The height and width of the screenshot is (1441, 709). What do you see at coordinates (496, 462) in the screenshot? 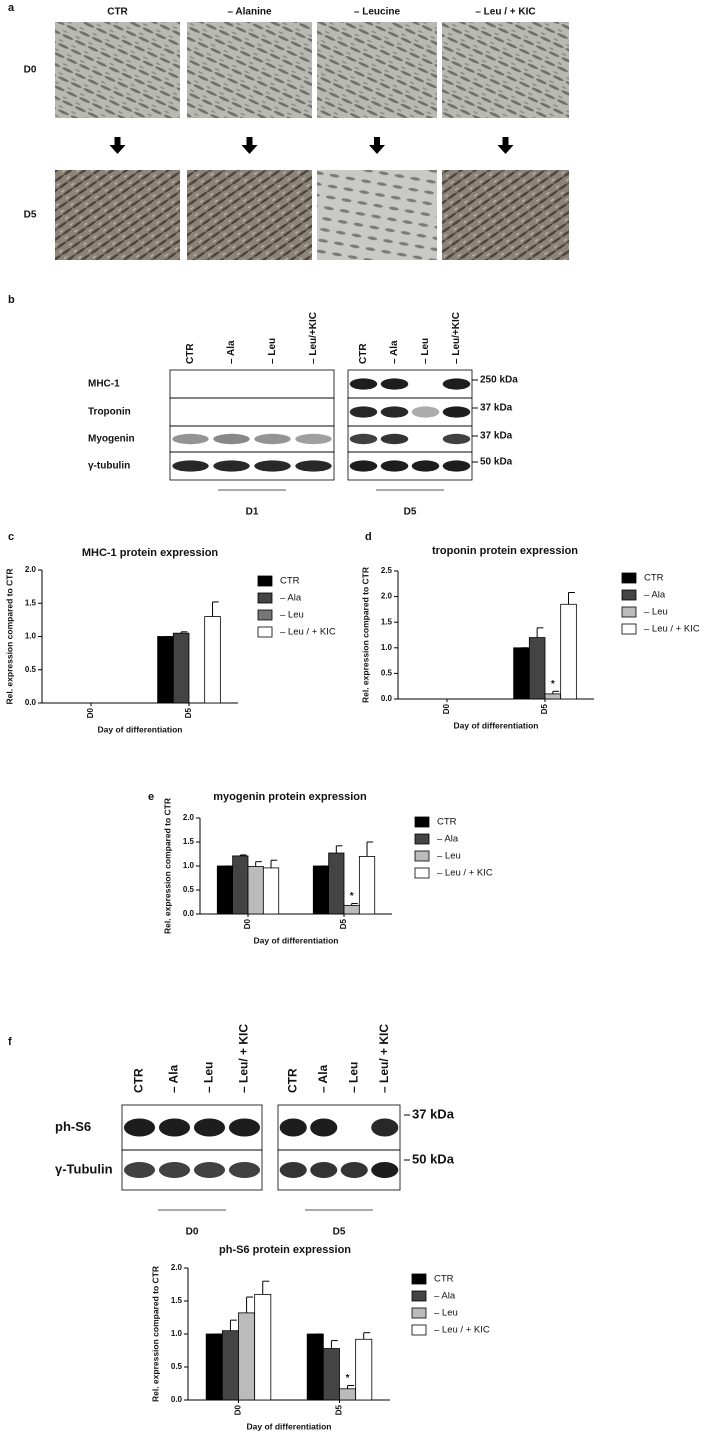
I see `size-label: 50 kDa` at bounding box center [496, 462].